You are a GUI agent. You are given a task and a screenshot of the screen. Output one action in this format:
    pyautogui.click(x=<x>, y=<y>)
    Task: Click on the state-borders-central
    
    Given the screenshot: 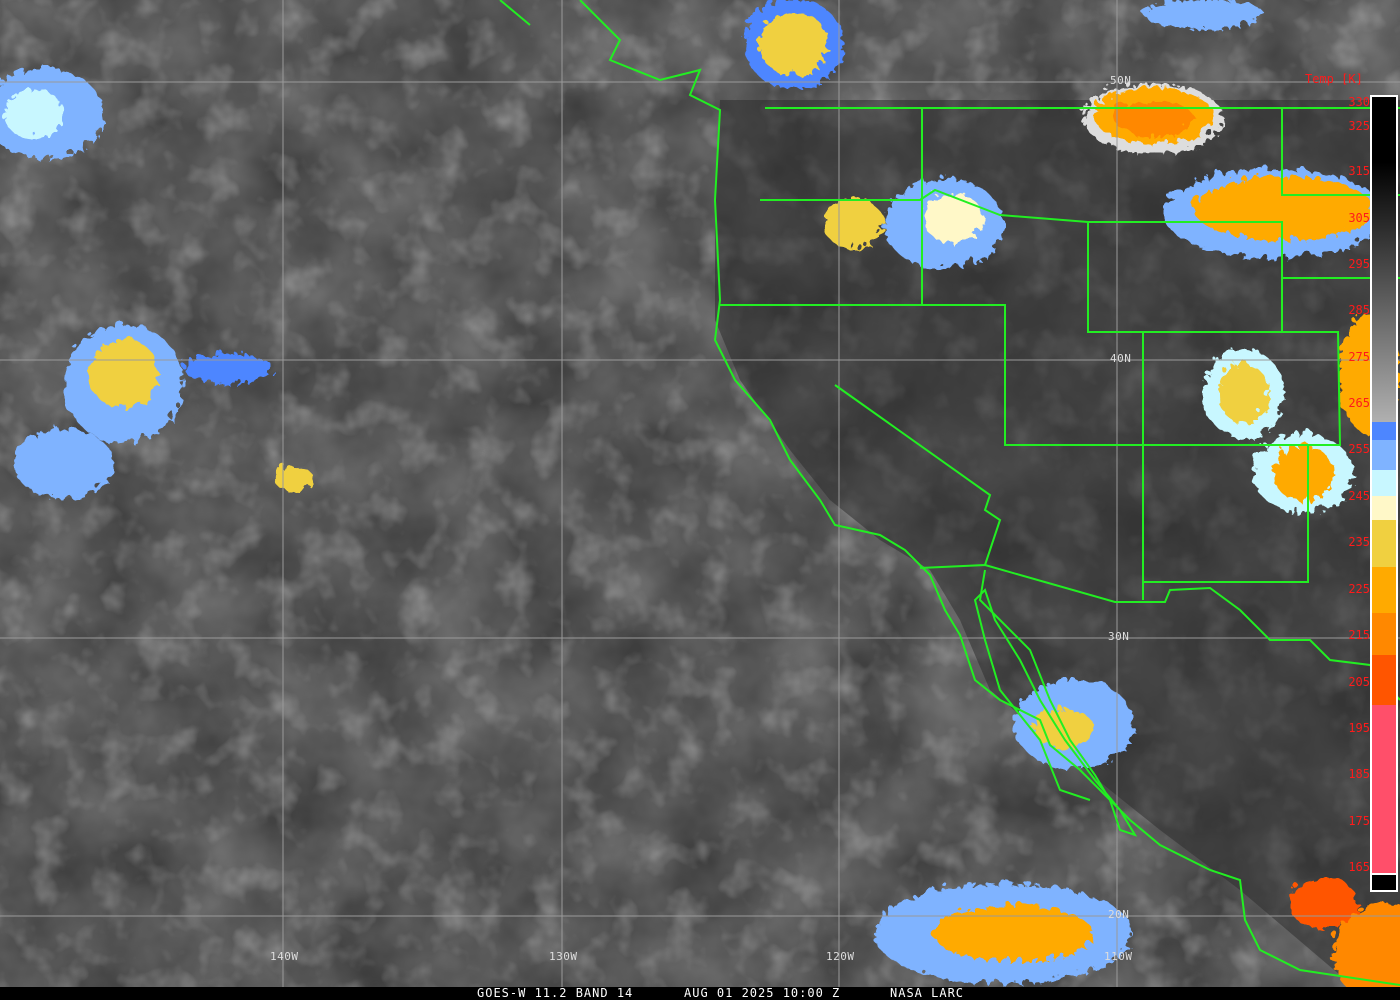 What is the action you would take?
    pyautogui.click(x=1031, y=452)
    